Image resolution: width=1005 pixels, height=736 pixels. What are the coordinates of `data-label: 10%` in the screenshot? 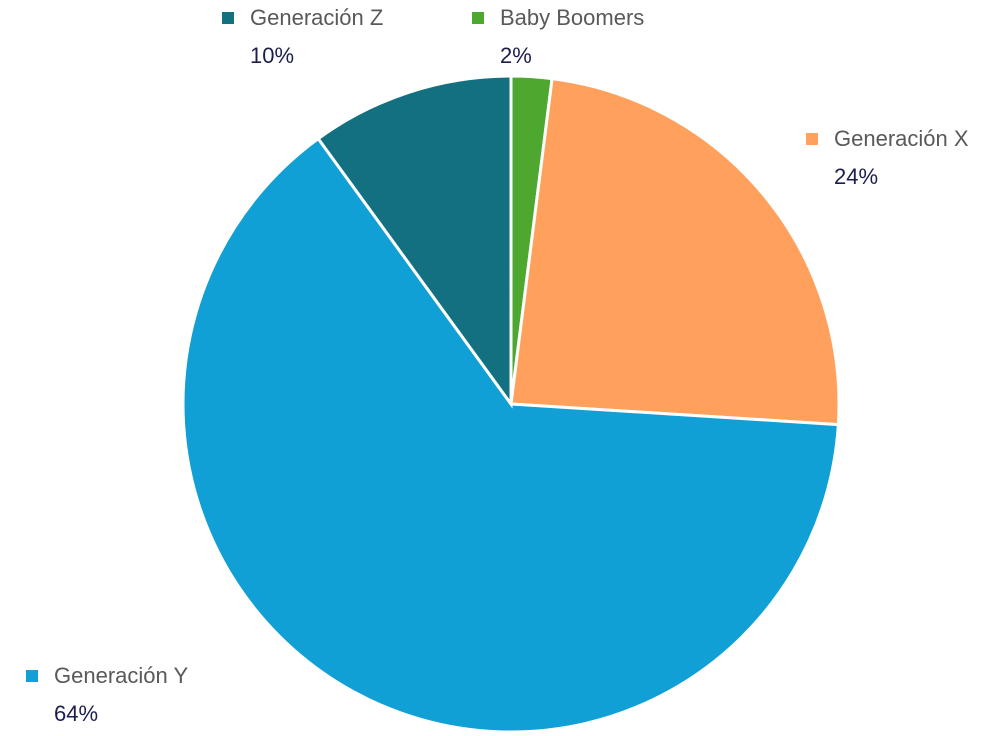 It's located at (272, 55).